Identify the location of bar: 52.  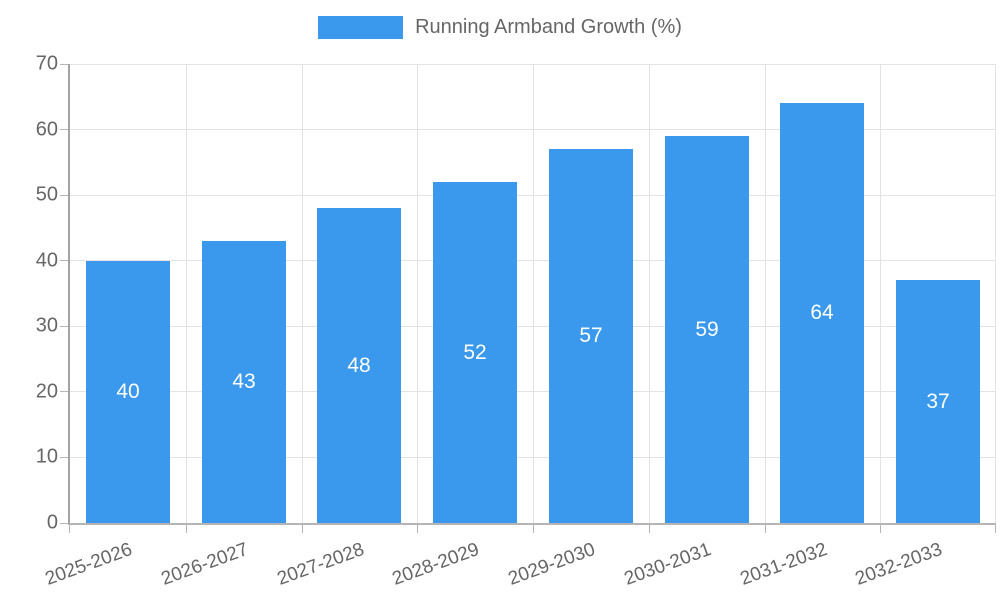
(475, 352).